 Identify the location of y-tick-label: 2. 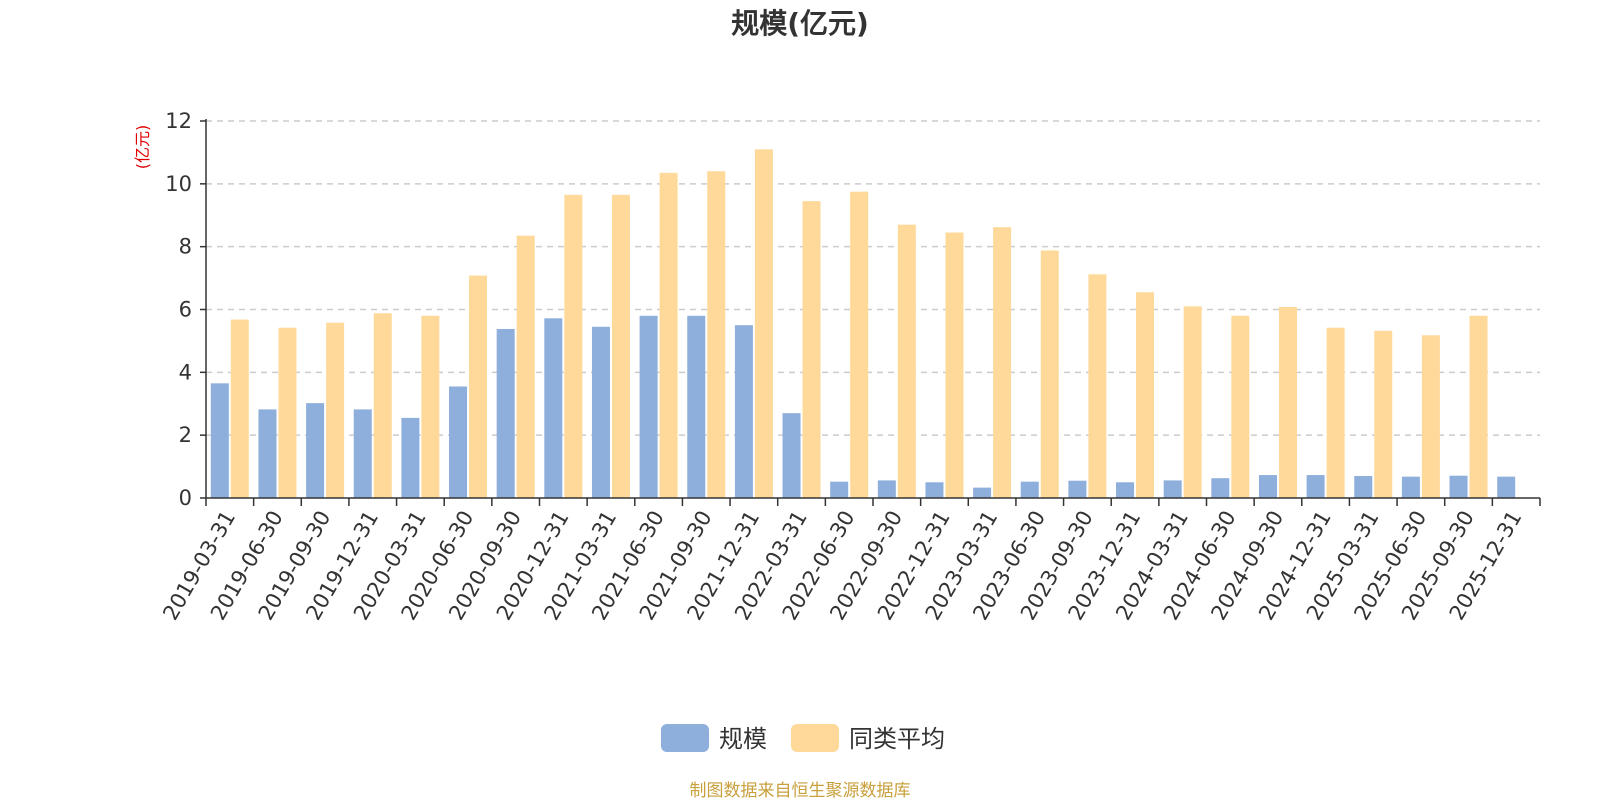
(185, 435).